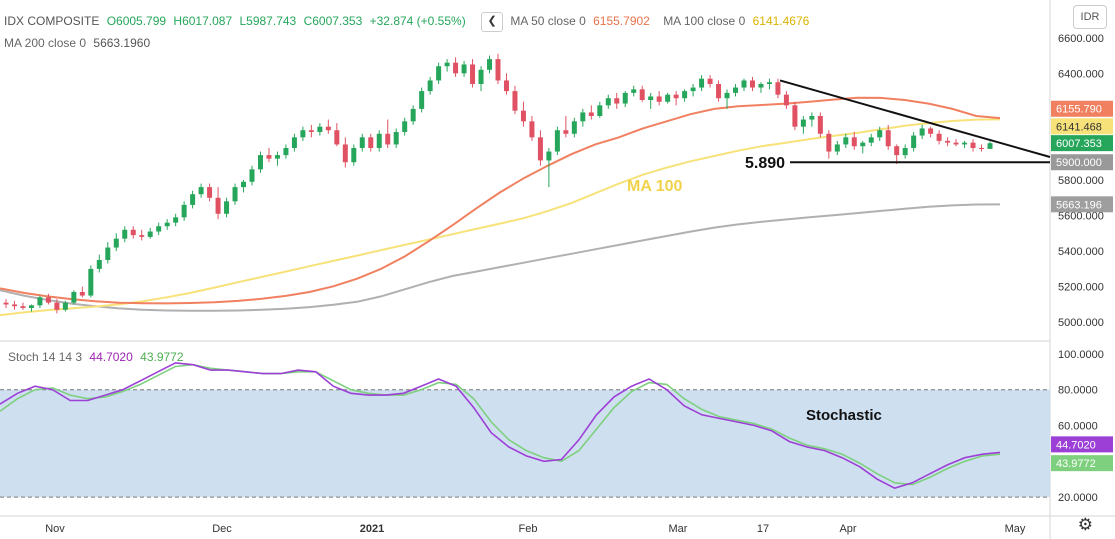 The width and height of the screenshot is (1115, 539). What do you see at coordinates (136, 21) in the screenshot?
I see `open-value: O6005.799` at bounding box center [136, 21].